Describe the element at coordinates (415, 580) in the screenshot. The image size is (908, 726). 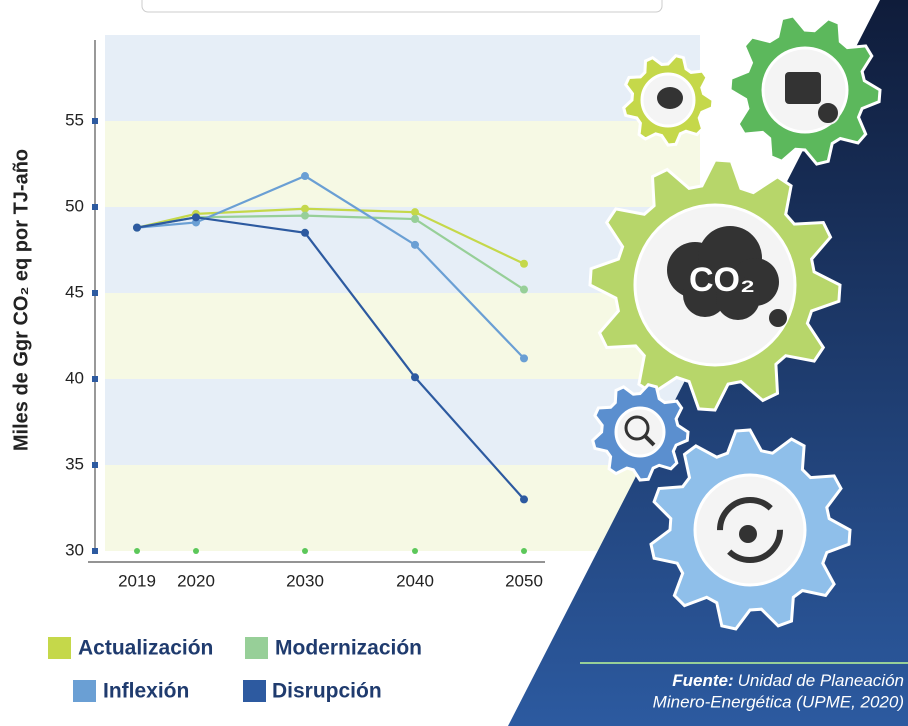
I see `x-tick-label: 2040` at that location.